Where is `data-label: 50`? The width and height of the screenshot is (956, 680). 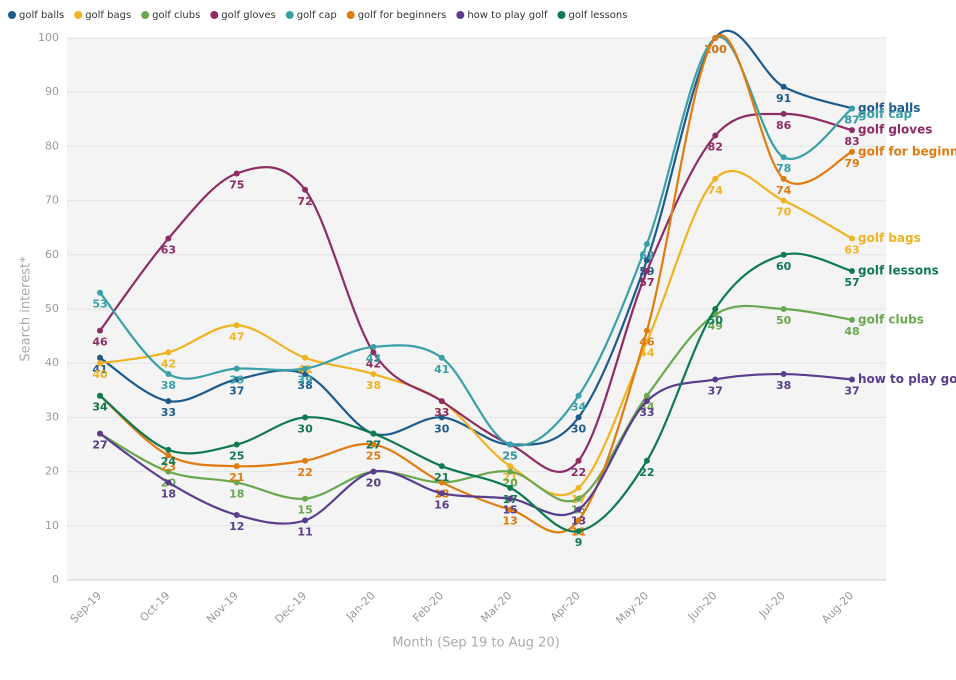
data-label: 50 is located at coordinates (716, 320).